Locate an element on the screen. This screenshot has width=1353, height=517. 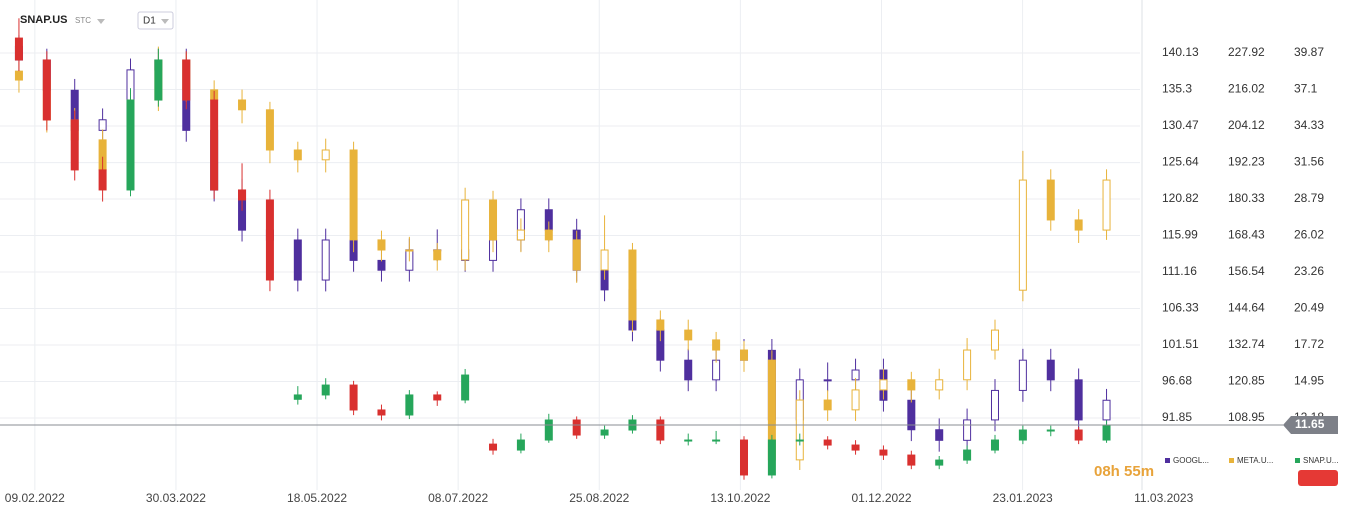
sell-button is located at coordinates (1318, 478).